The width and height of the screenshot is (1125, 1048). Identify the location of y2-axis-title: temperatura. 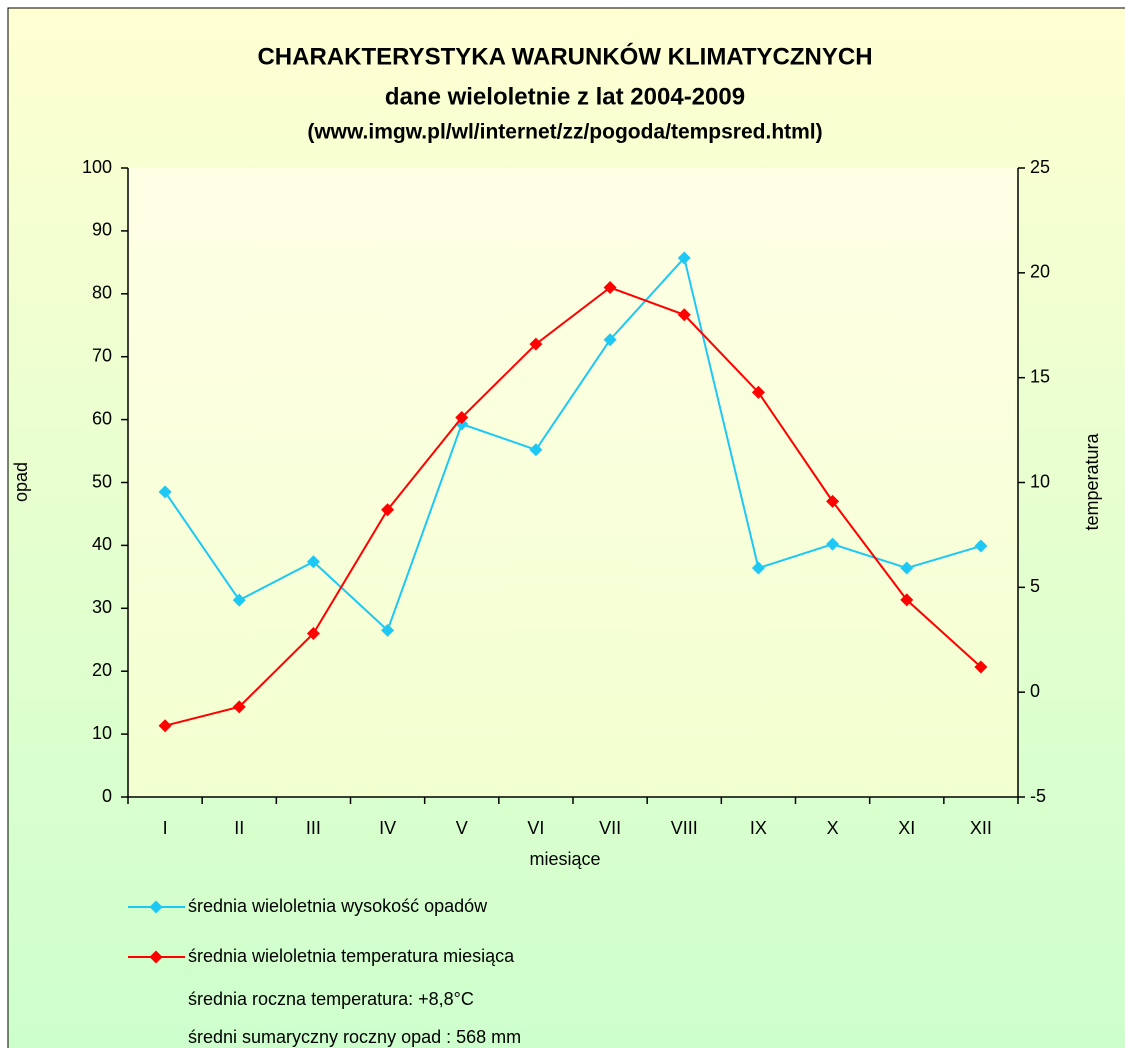
(1092, 481).